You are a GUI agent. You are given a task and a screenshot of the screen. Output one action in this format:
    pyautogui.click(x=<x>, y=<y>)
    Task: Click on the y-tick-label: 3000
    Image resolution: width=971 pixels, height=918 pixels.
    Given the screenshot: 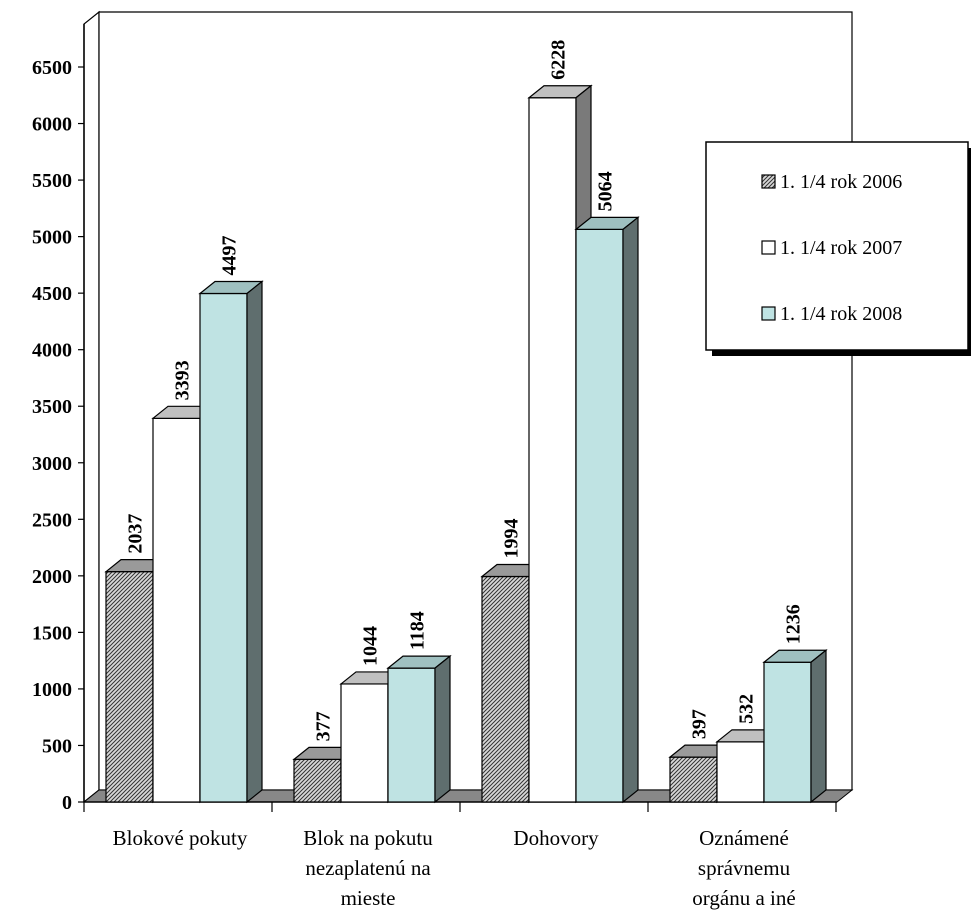 What is the action you would take?
    pyautogui.click(x=52, y=464)
    